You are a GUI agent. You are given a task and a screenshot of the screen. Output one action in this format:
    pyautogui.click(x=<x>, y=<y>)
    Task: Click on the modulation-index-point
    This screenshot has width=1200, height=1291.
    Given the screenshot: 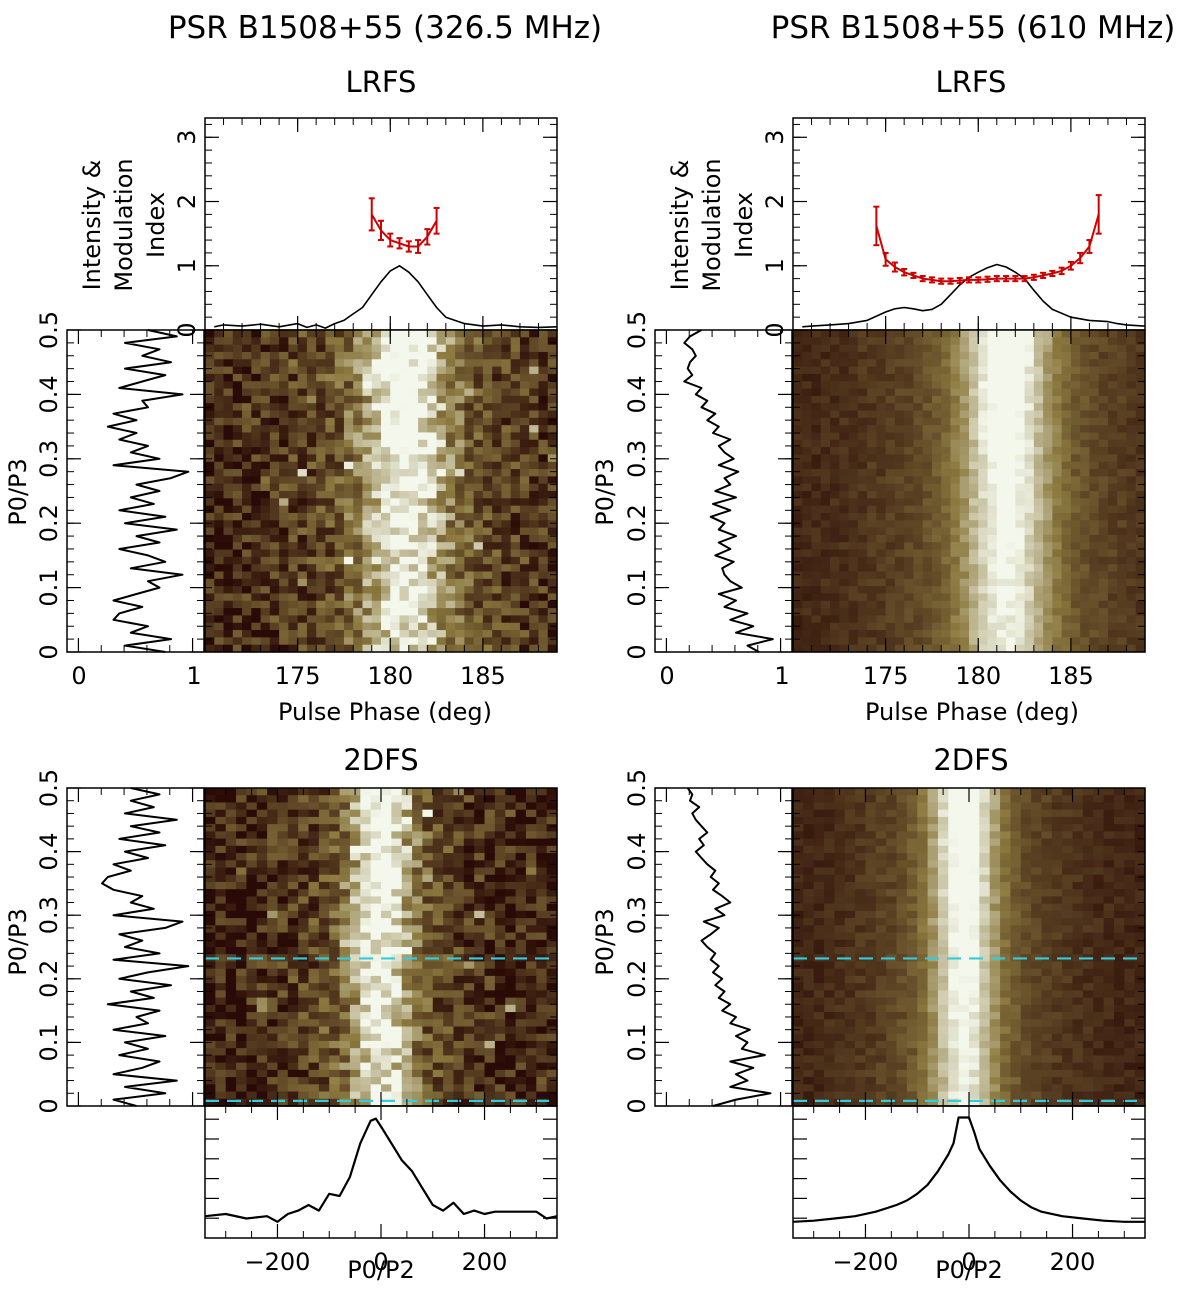 What is the action you would take?
    pyautogui.click(x=876, y=226)
    